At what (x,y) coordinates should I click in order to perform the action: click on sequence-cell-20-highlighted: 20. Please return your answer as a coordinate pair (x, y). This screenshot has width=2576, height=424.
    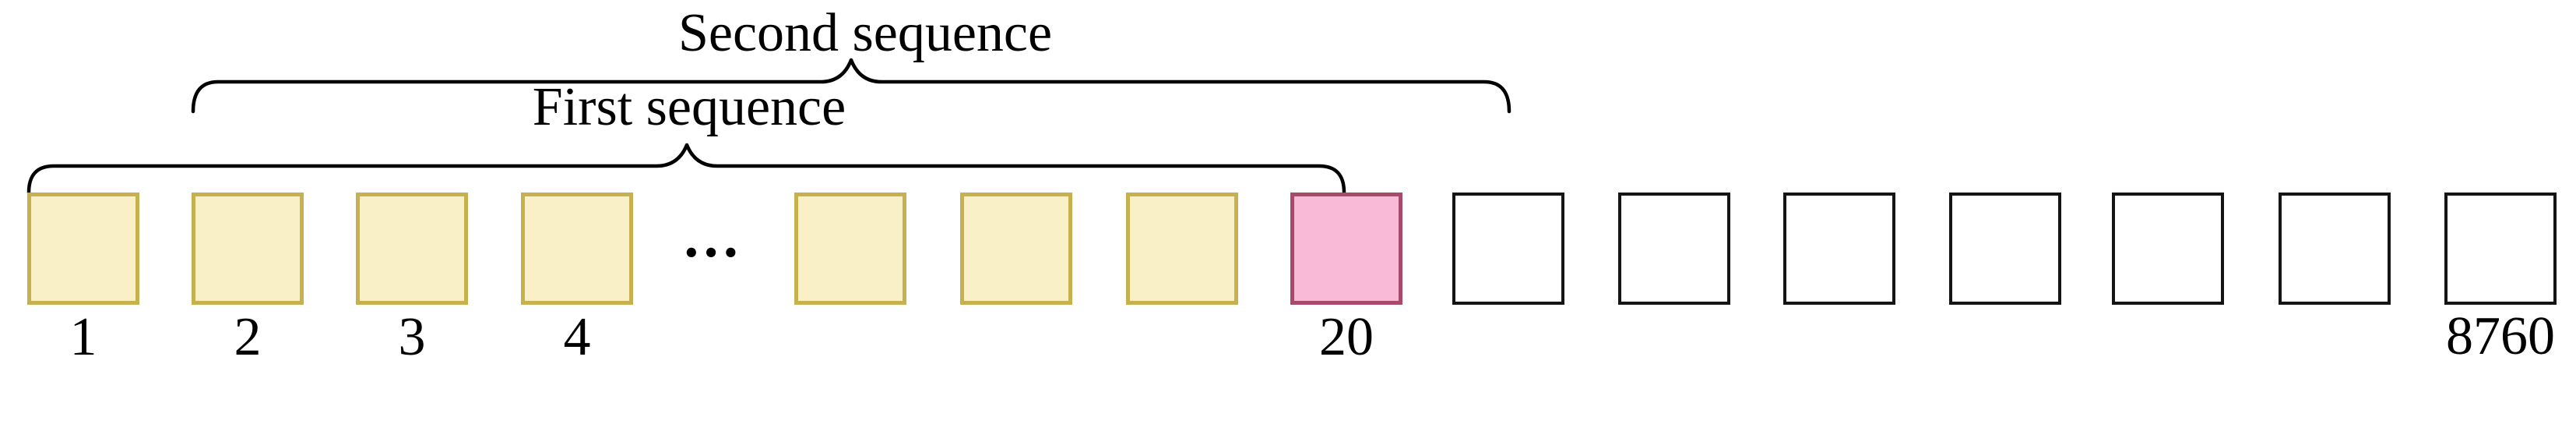
    Looking at the image, I should click on (1346, 279).